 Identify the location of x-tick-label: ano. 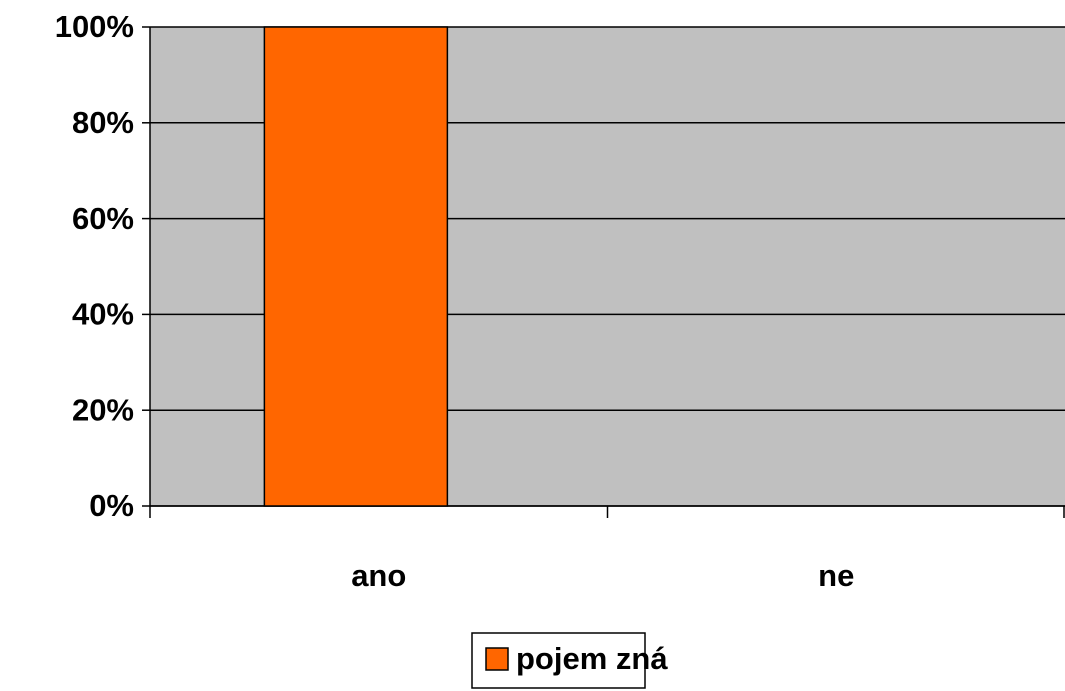
(378, 575).